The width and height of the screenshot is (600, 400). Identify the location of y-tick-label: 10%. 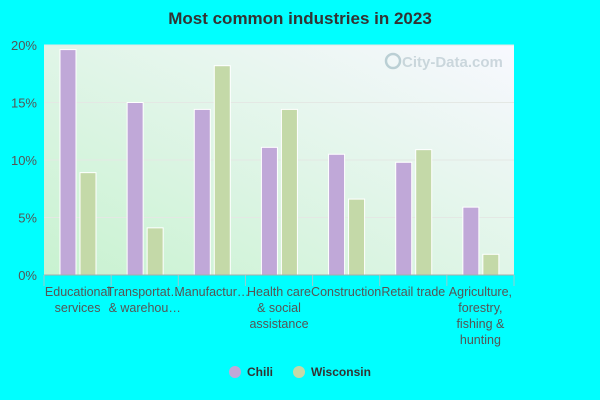
(24, 160).